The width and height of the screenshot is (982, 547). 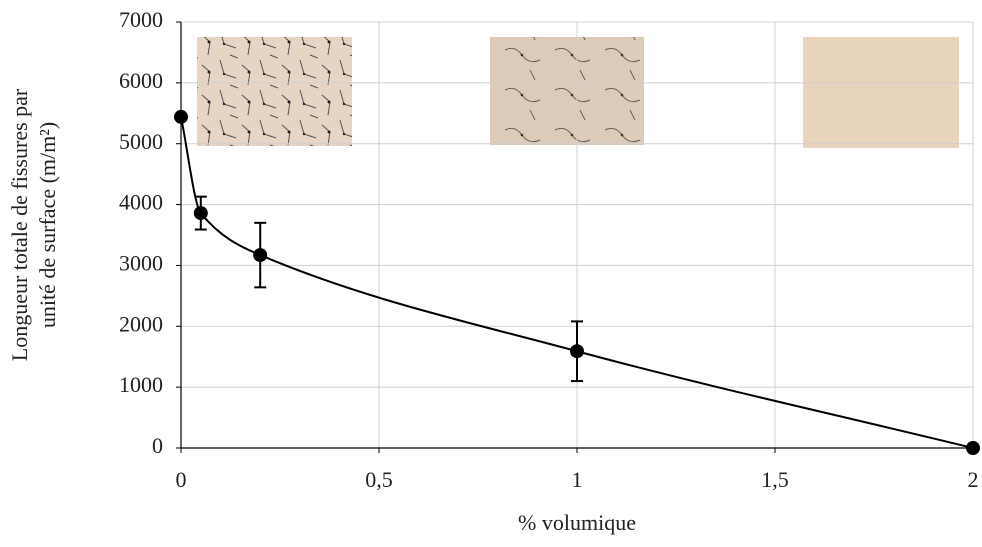 I want to click on y-tick-label: 5000, so click(x=141, y=141).